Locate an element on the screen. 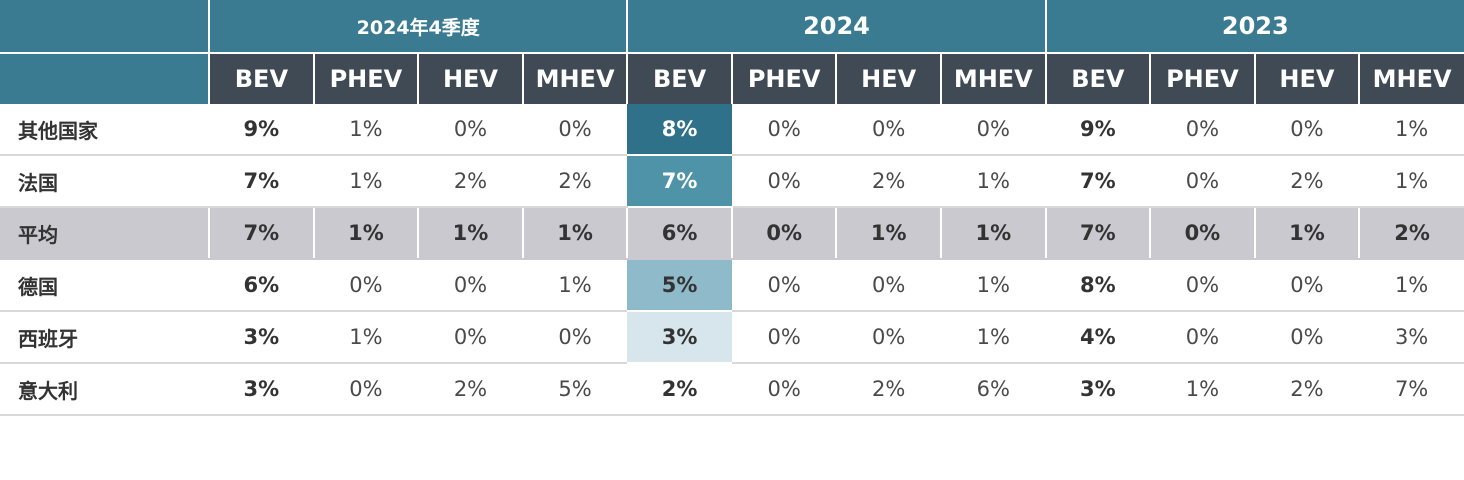  group-header: 2024年4季度 is located at coordinates (418, 26).